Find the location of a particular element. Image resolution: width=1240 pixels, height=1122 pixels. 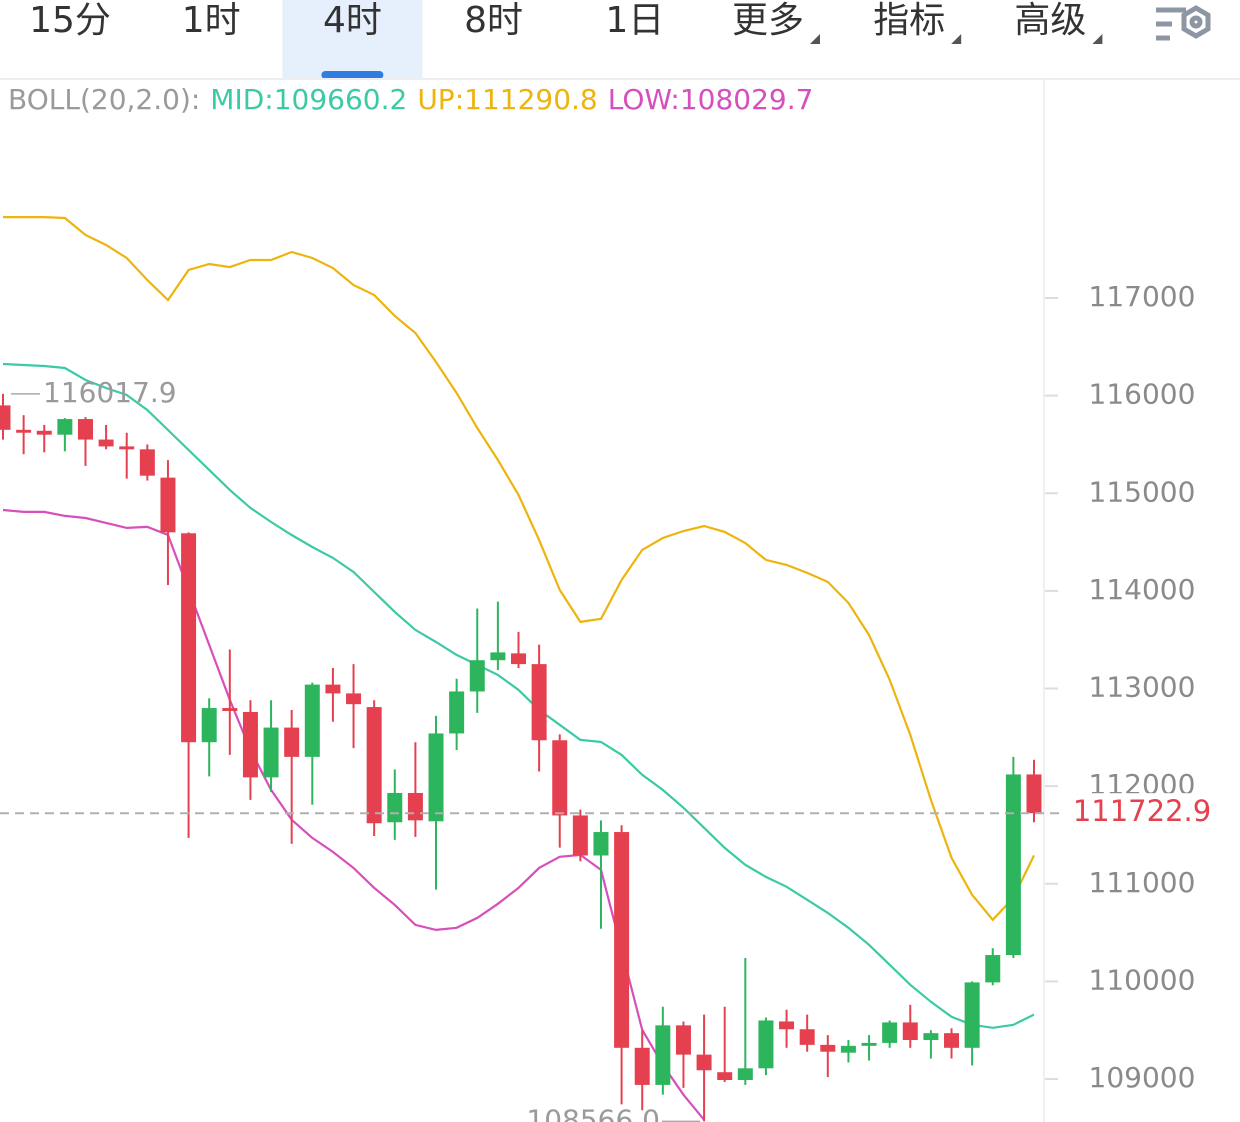

high-marker-label: 116017.9 is located at coordinates (110, 392).